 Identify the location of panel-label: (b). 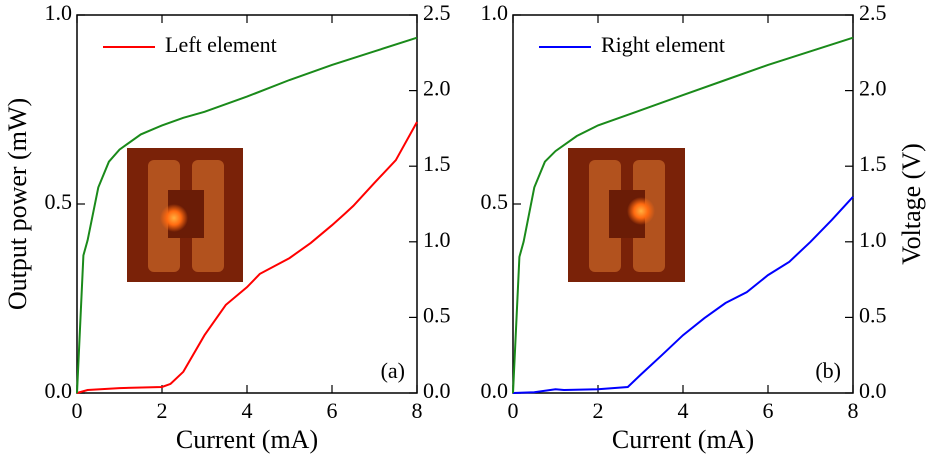
(828, 370).